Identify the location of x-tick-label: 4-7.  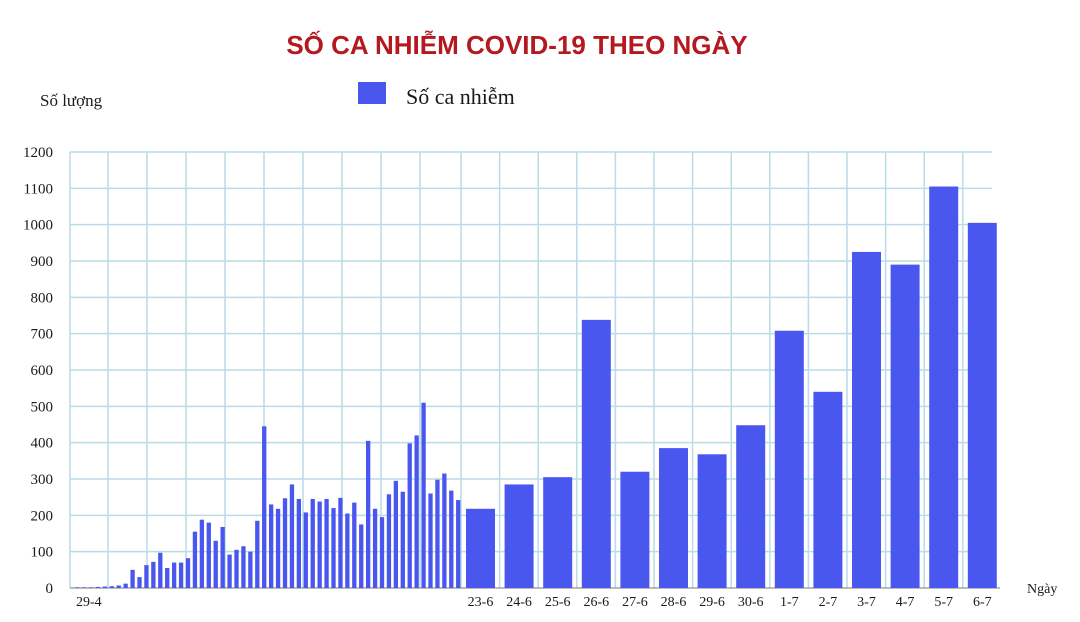
(905, 602).